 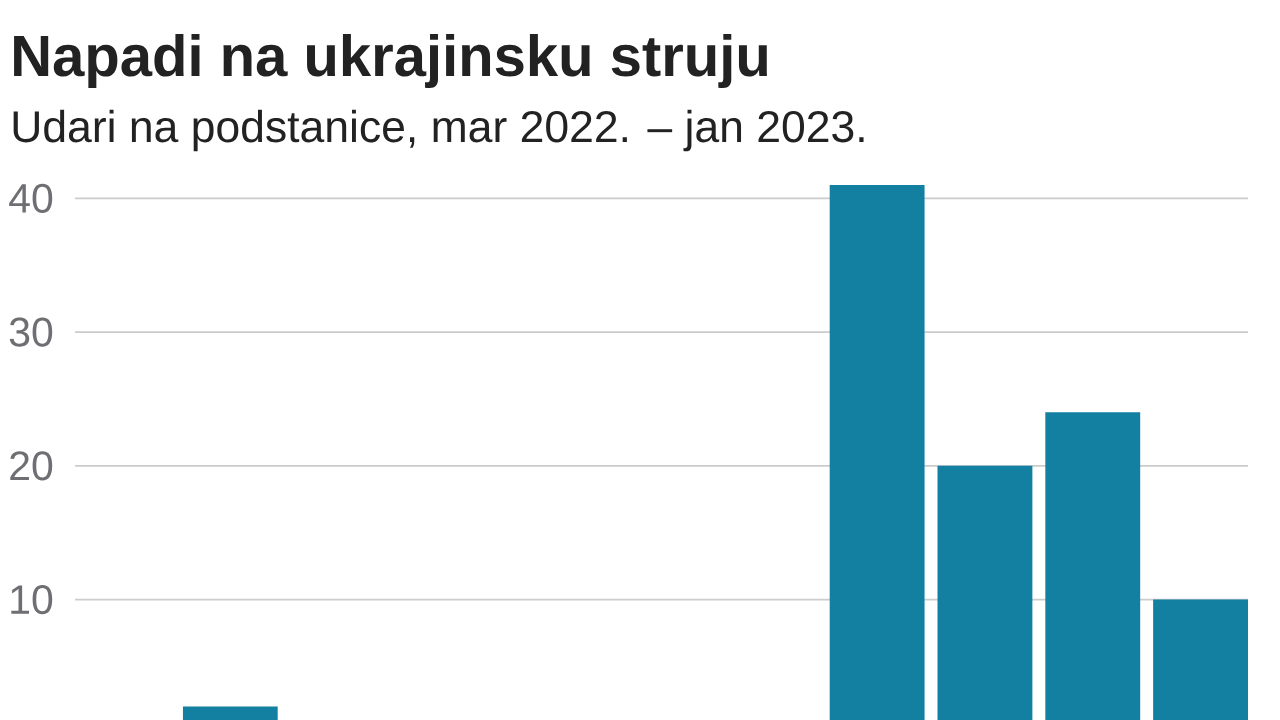 I want to click on y-tick-label: 40, so click(x=31, y=198).